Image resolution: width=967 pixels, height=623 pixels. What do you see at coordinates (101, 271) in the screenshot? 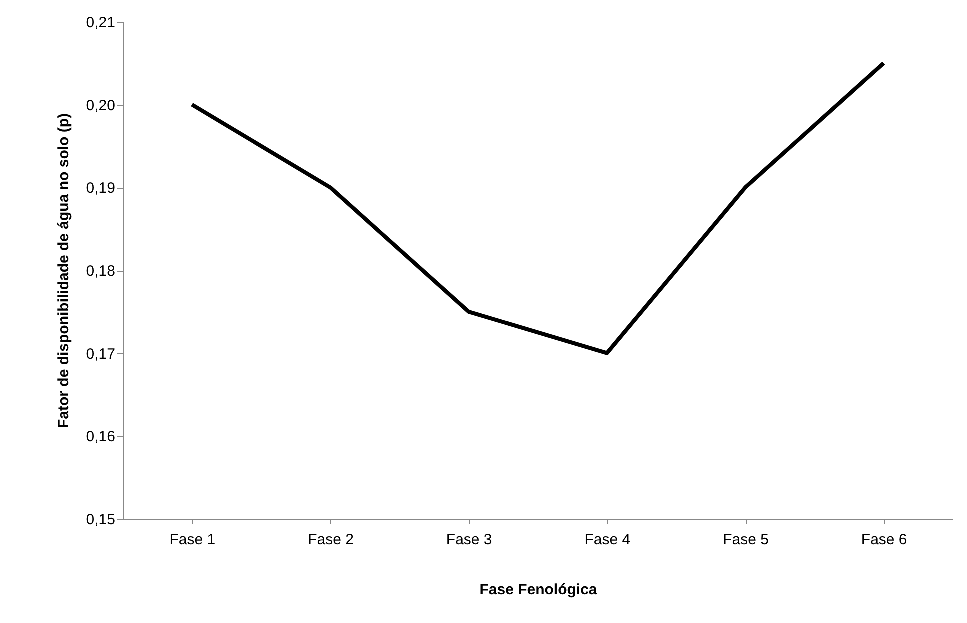
I see `y-tick-label: 0,18` at bounding box center [101, 271].